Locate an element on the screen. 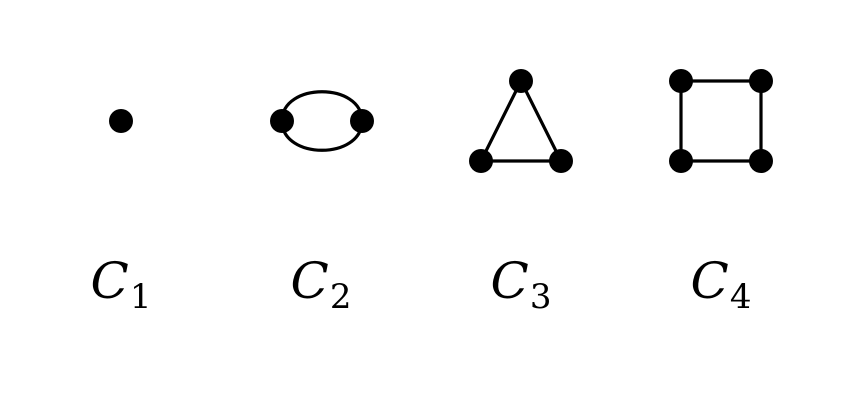 This screenshot has height=404, width=844. caption-c1: C1 is located at coordinates (121, 281).